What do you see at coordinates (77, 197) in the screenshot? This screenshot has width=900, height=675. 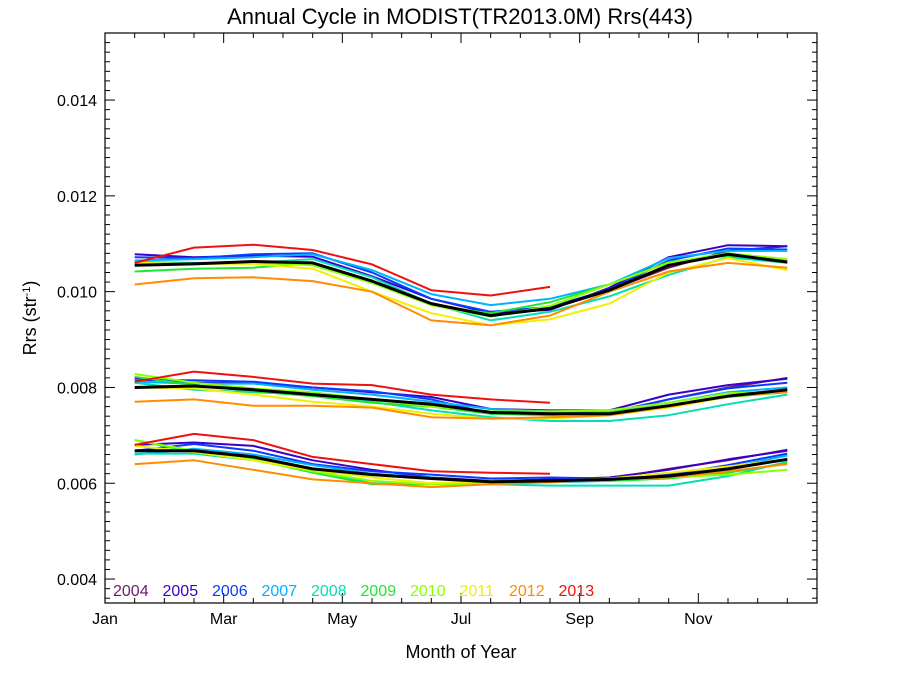 I see `y-tick-label: 0.012` at bounding box center [77, 197].